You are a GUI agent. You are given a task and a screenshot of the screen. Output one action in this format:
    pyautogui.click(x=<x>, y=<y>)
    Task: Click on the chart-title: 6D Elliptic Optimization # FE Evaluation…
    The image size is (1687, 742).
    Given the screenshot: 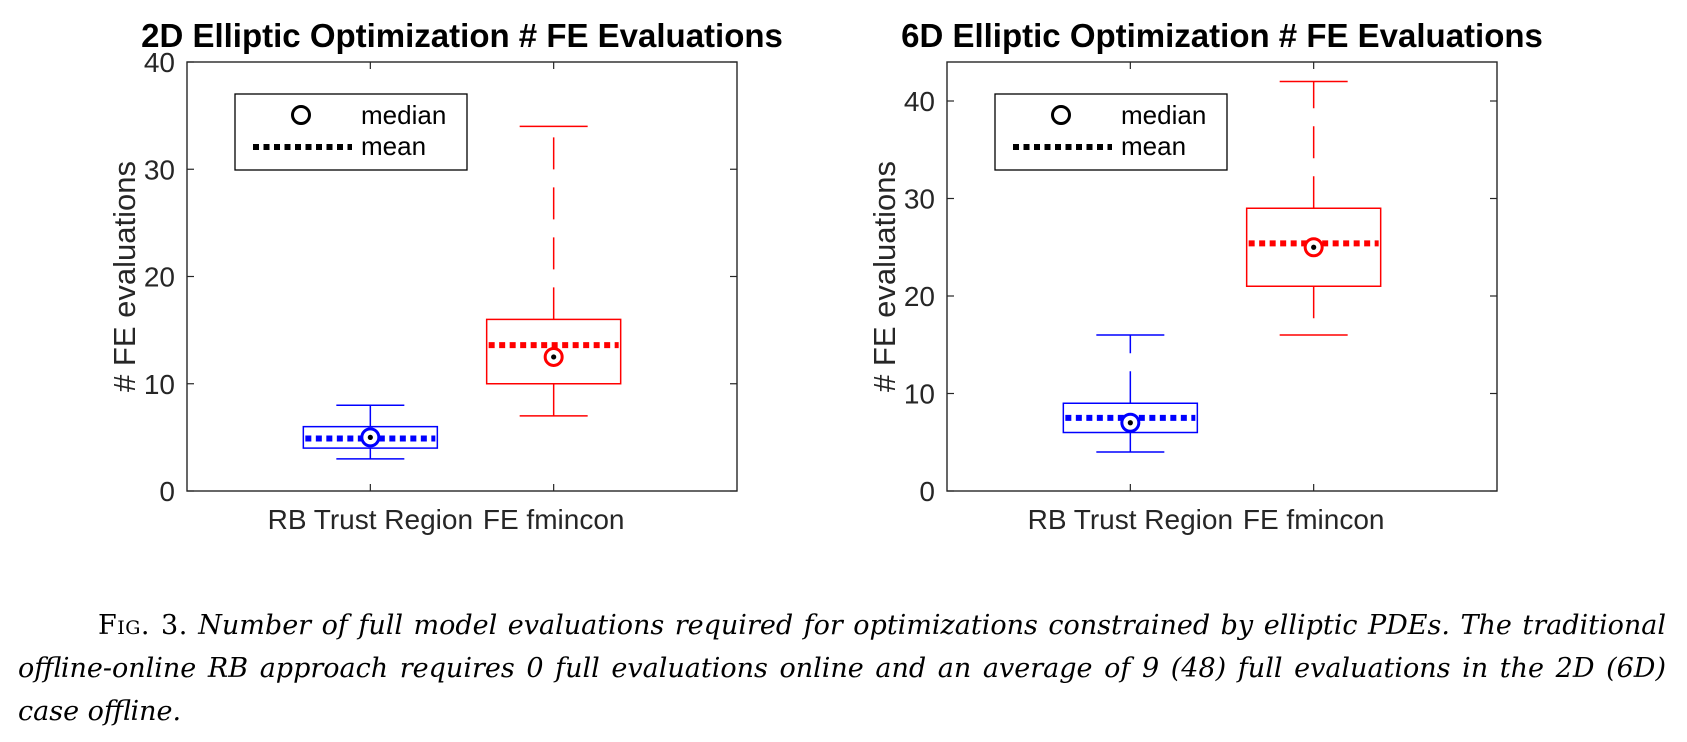 What is the action you would take?
    pyautogui.click(x=1222, y=35)
    